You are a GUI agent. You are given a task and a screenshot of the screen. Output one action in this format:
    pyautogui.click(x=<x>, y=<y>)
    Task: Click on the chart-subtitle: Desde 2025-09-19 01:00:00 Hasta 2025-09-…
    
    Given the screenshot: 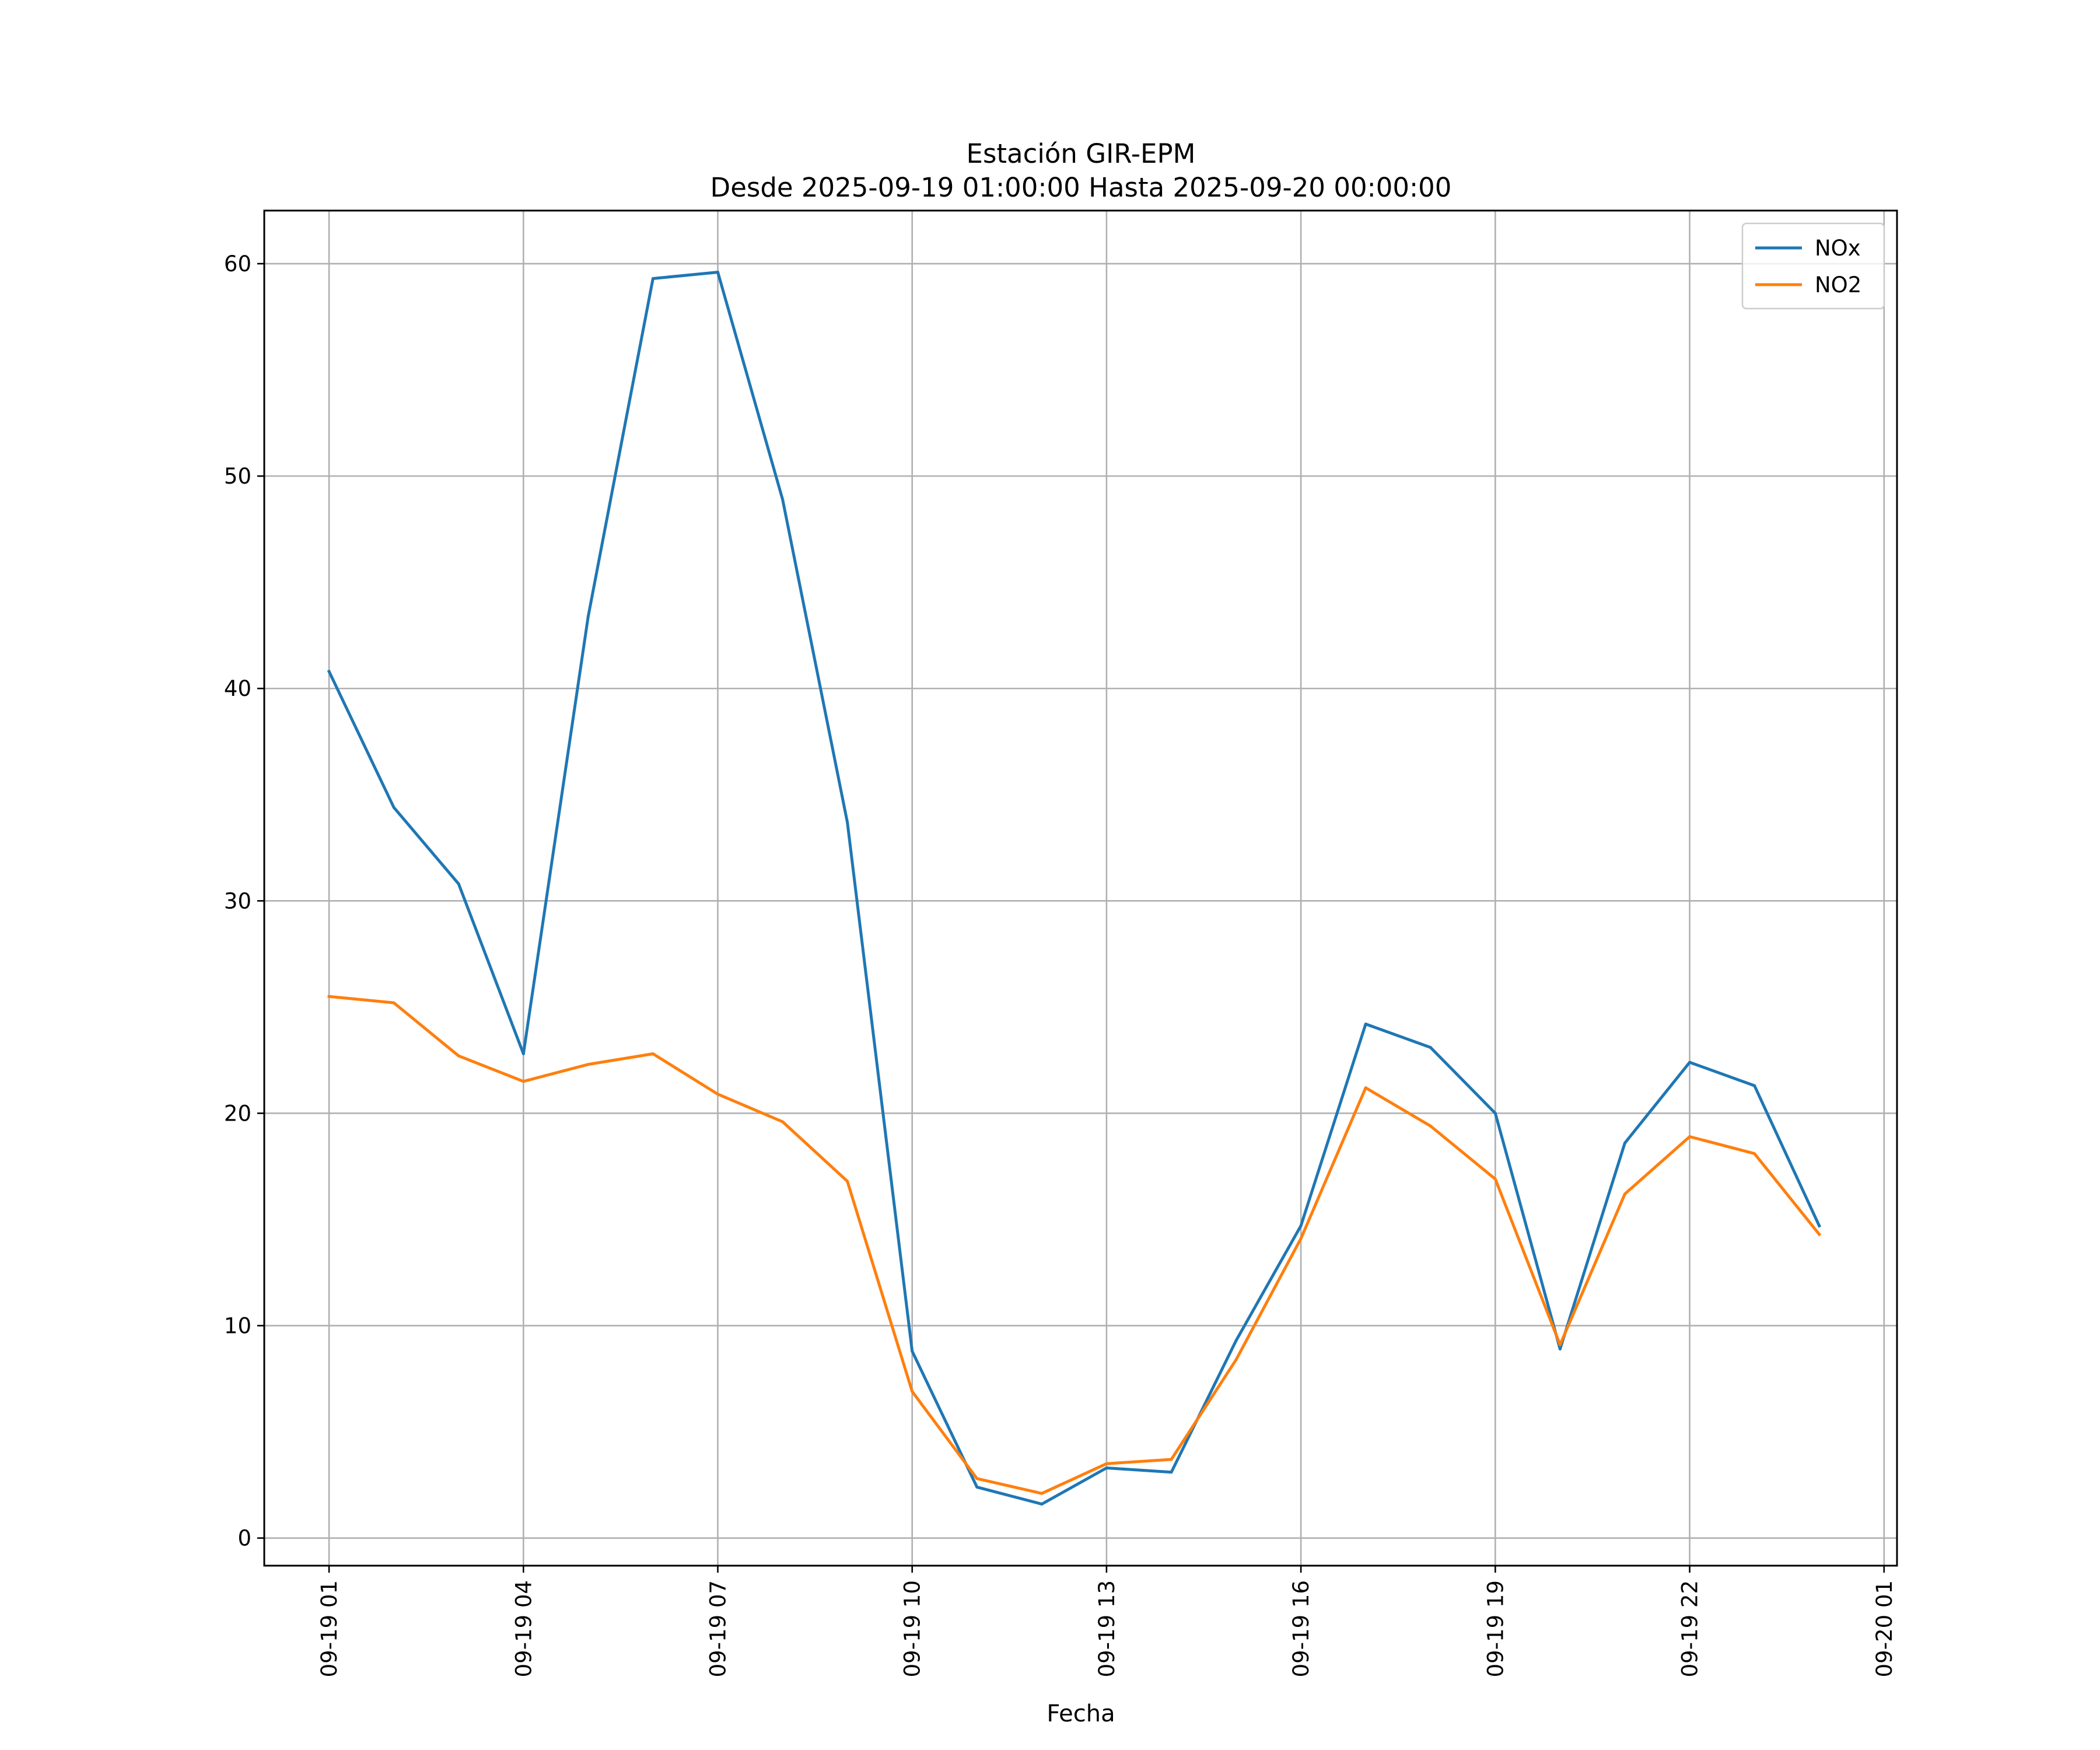 What is the action you would take?
    pyautogui.click(x=1081, y=187)
    